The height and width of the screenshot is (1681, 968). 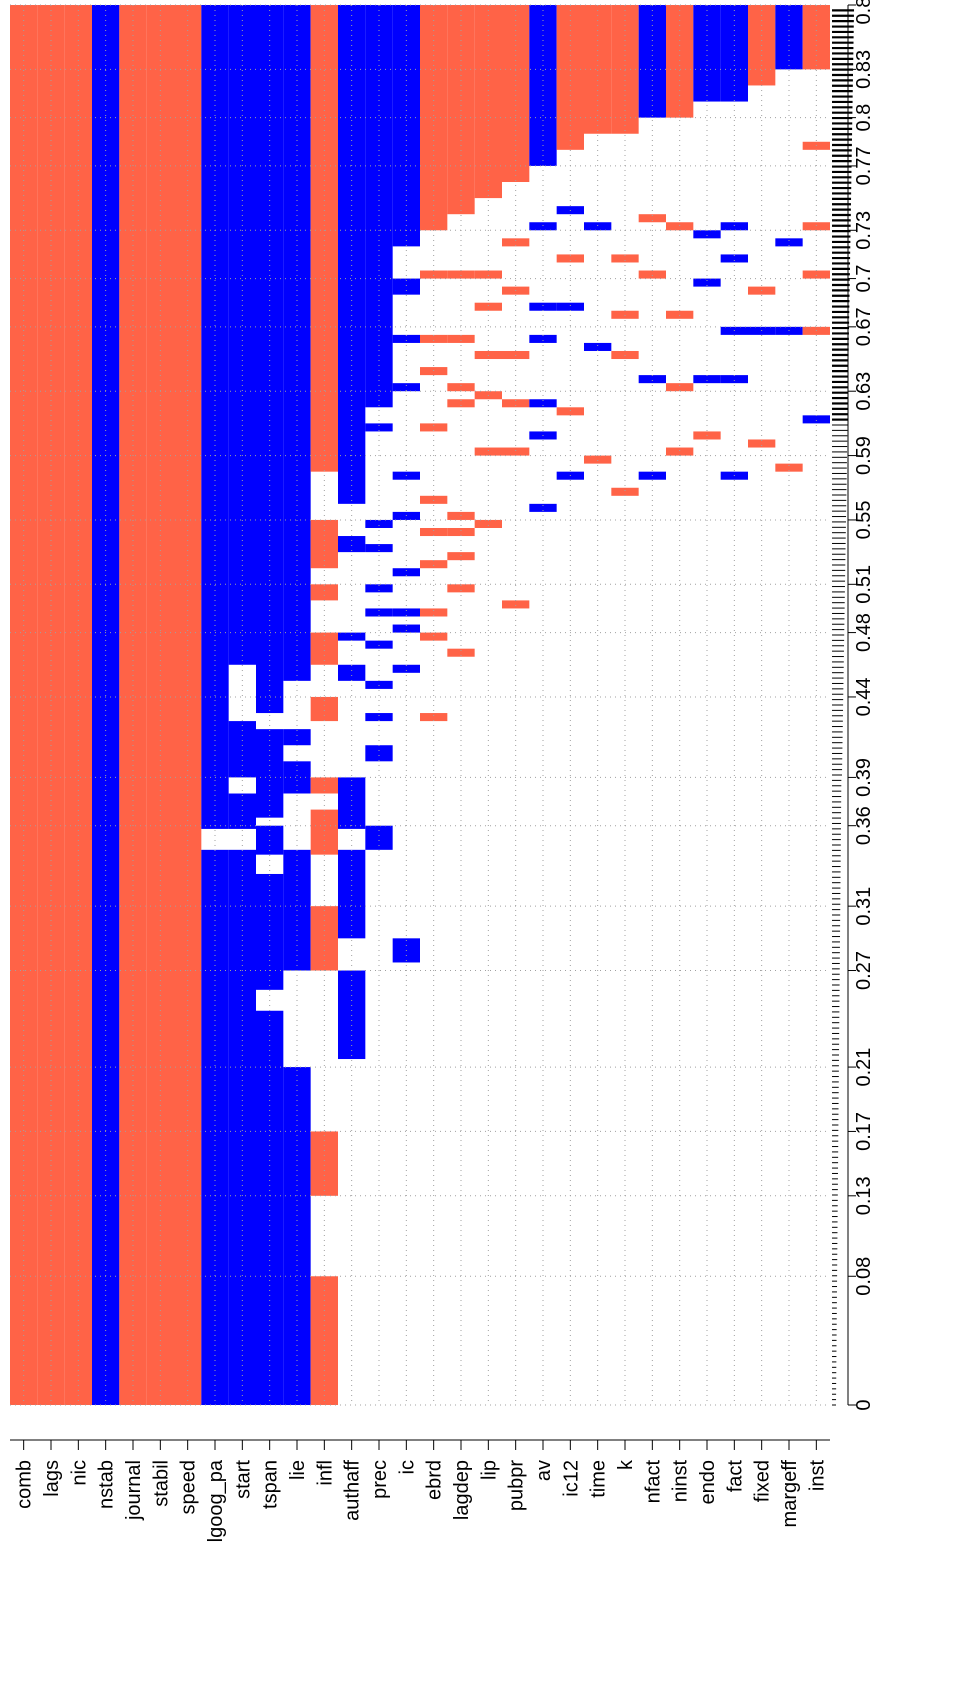 I want to click on variable-label-ic: ic, so click(x=407, y=1467).